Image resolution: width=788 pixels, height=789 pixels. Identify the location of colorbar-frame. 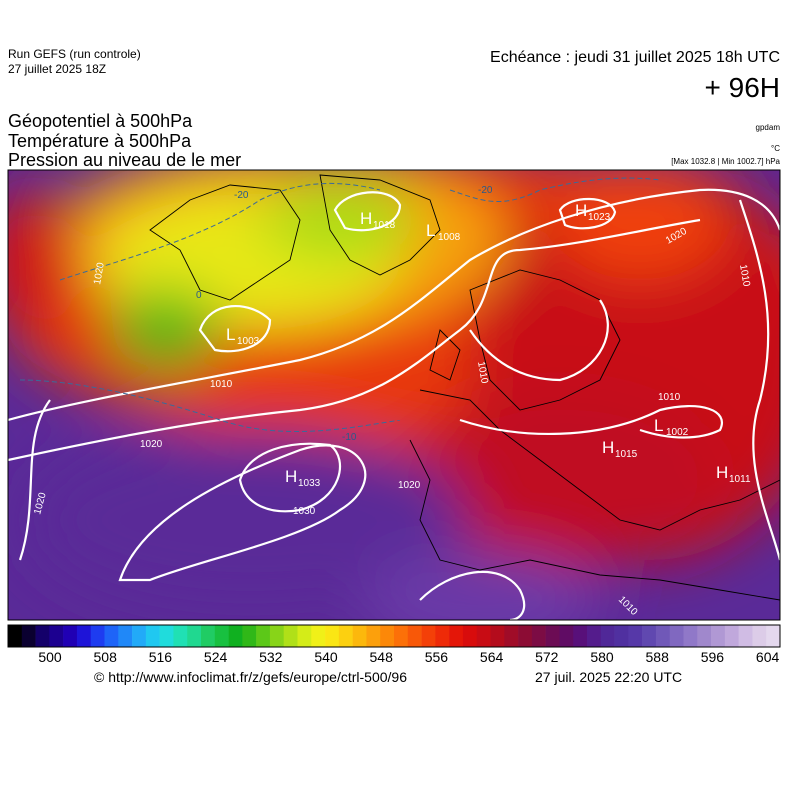
(394, 636).